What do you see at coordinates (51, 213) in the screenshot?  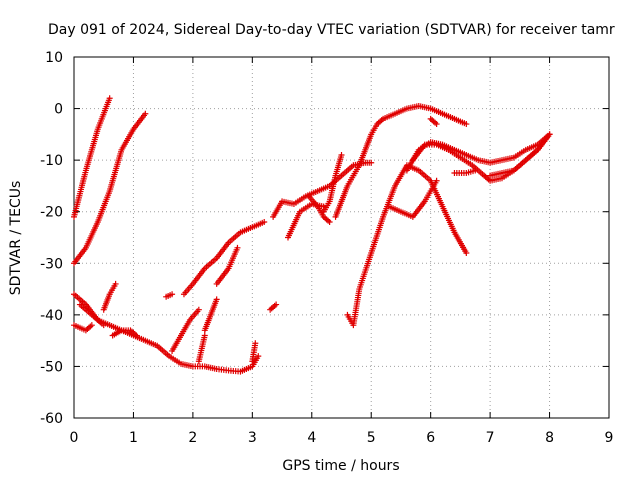 I see `y-tick-label: -20` at bounding box center [51, 213].